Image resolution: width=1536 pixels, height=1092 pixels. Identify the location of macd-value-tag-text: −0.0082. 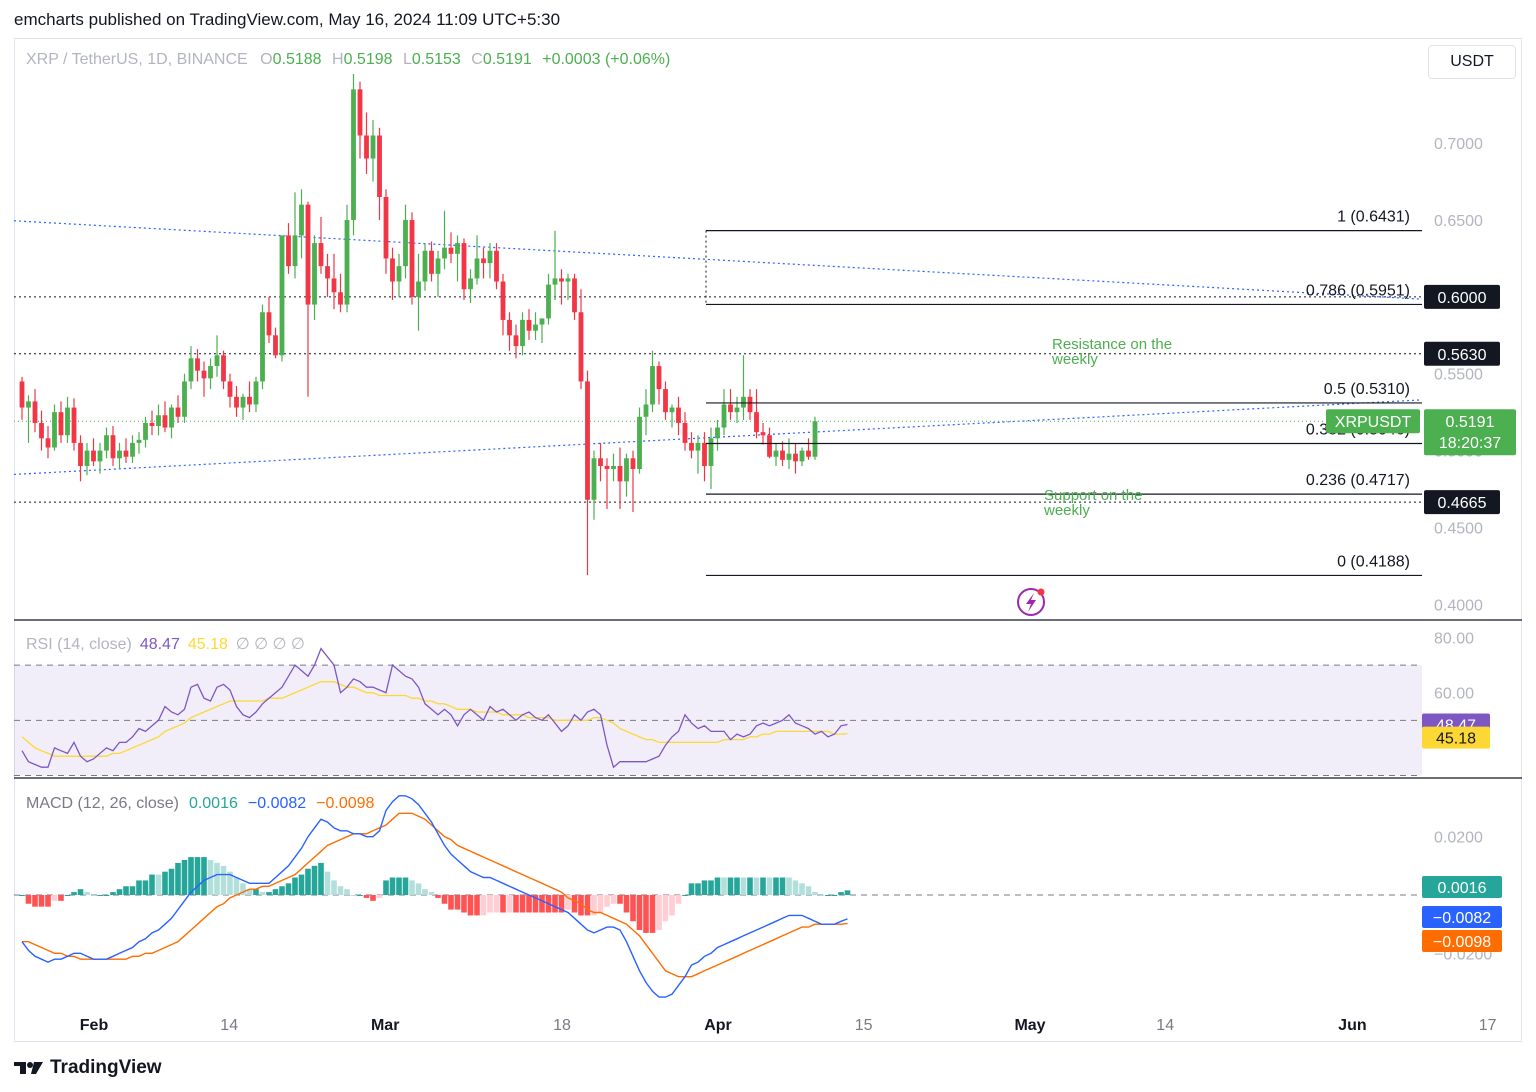
(1462, 918).